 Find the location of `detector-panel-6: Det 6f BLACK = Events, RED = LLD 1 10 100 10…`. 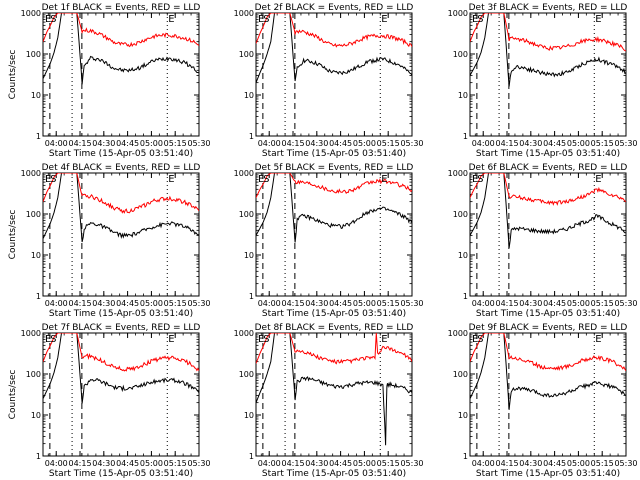

detector-panel-6: Det 6f BLACK = Events, RED = LLD 1 10 100 10… is located at coordinates (543, 241).